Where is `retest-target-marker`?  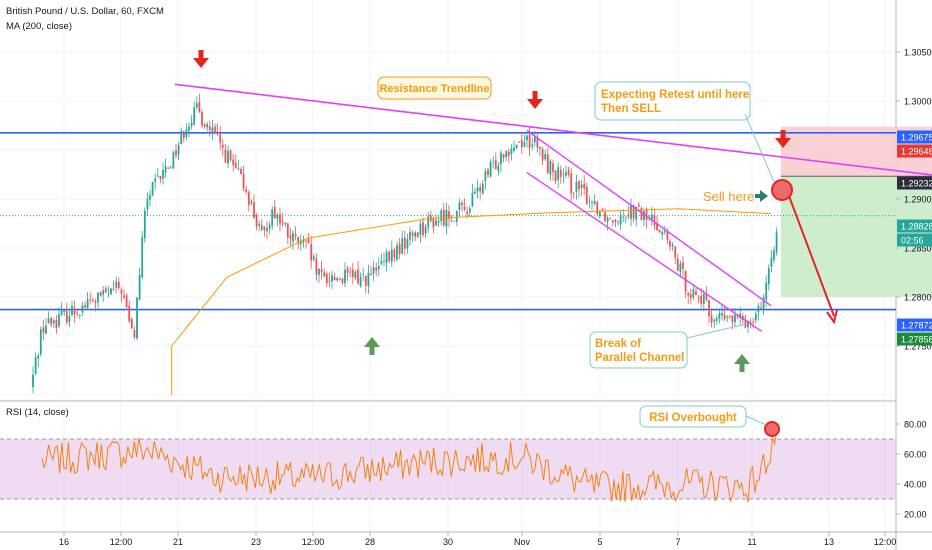 retest-target-marker is located at coordinates (782, 190).